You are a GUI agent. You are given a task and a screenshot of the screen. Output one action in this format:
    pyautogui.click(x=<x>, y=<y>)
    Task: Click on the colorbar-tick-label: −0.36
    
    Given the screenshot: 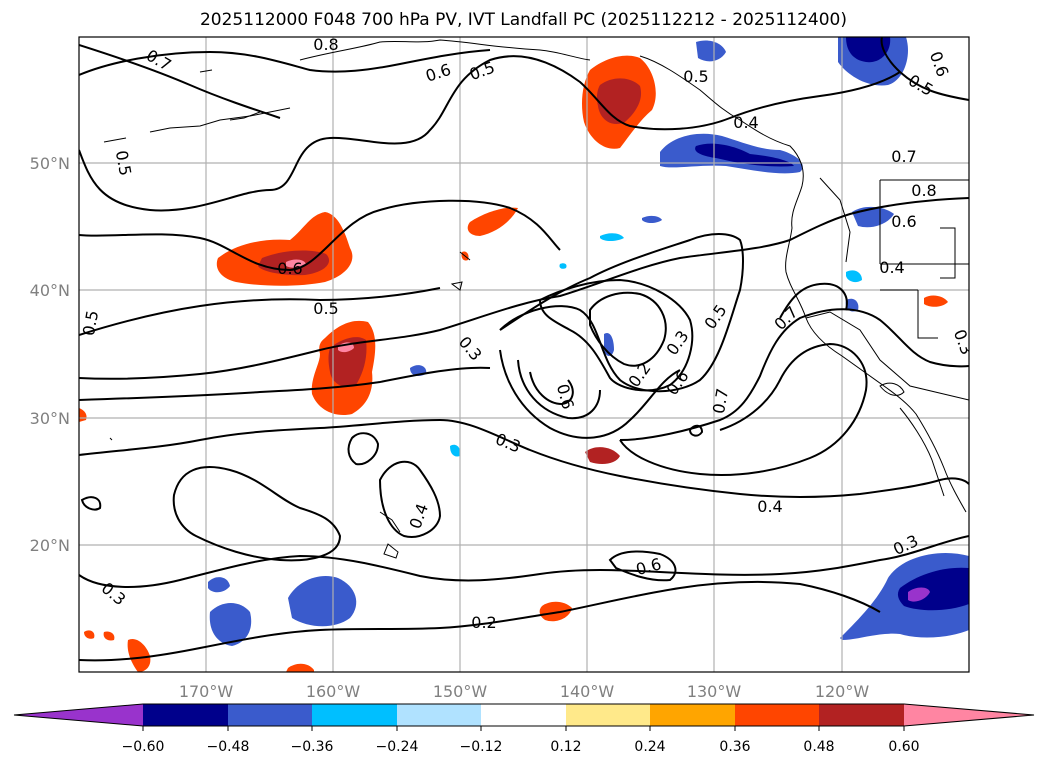 What is the action you would take?
    pyautogui.click(x=312, y=747)
    